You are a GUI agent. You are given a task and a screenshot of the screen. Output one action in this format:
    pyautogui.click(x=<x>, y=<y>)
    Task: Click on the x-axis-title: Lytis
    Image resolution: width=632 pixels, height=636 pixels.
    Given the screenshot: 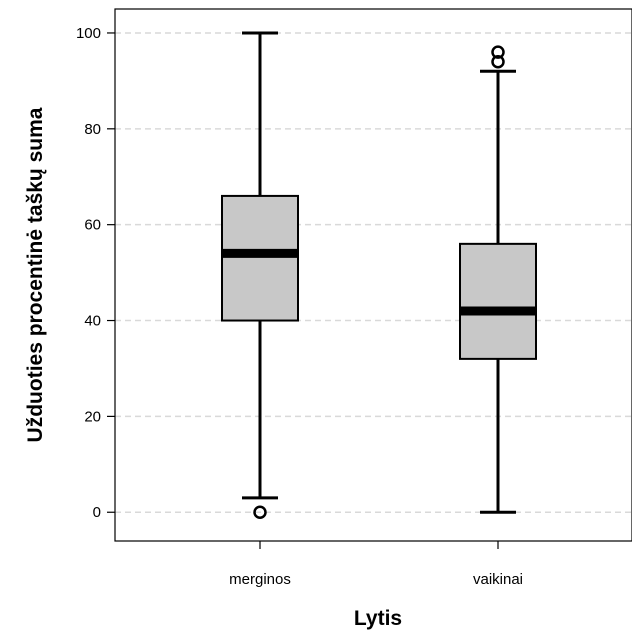 What is the action you would take?
    pyautogui.click(x=378, y=618)
    